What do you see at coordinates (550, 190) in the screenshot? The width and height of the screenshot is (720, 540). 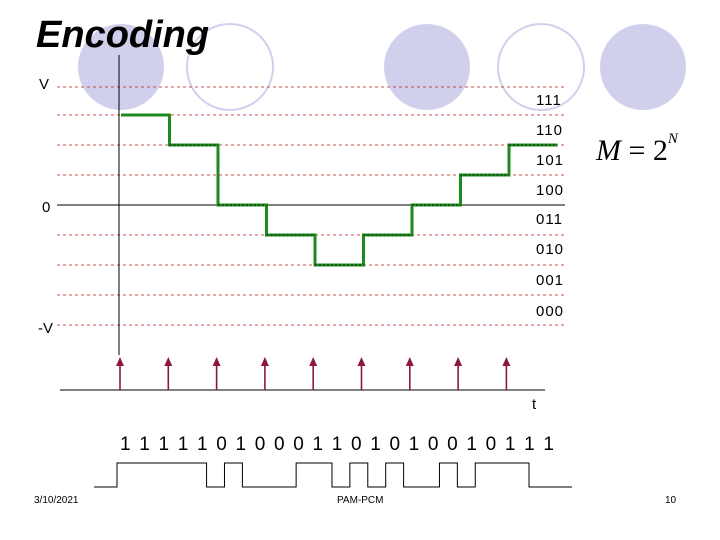 I see `level-code: 100` at bounding box center [550, 190].